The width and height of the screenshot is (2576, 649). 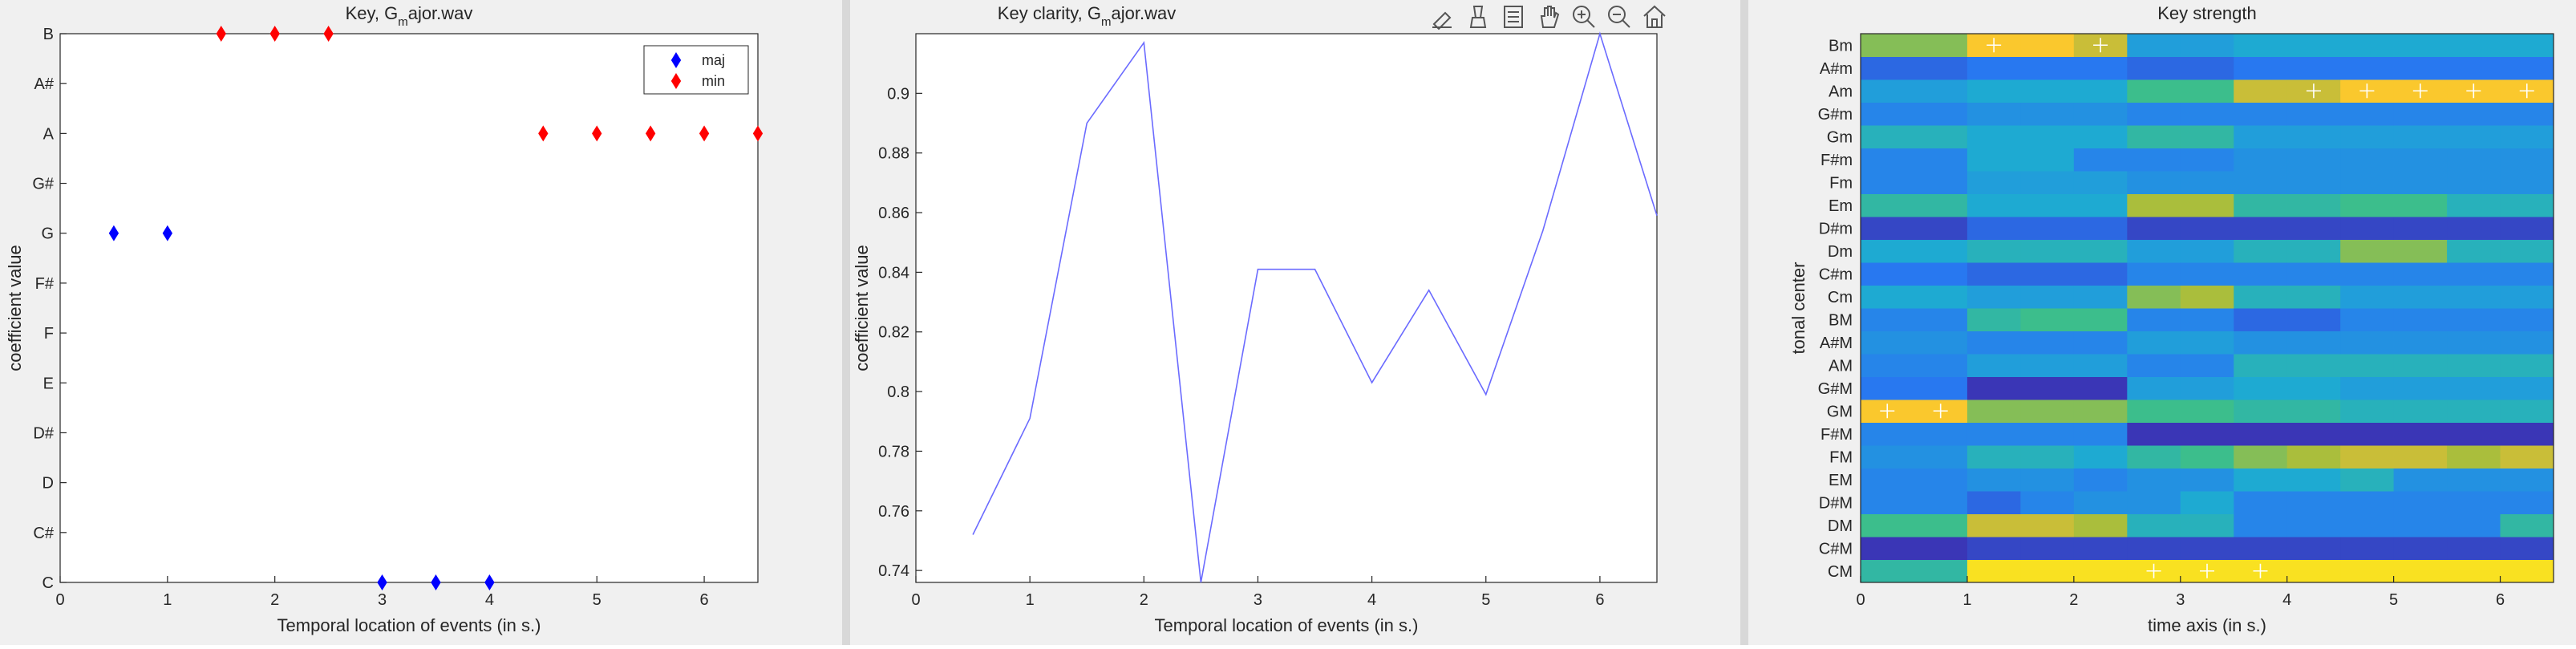 What do you see at coordinates (713, 60) in the screenshot?
I see `legend-label: maj` at bounding box center [713, 60].